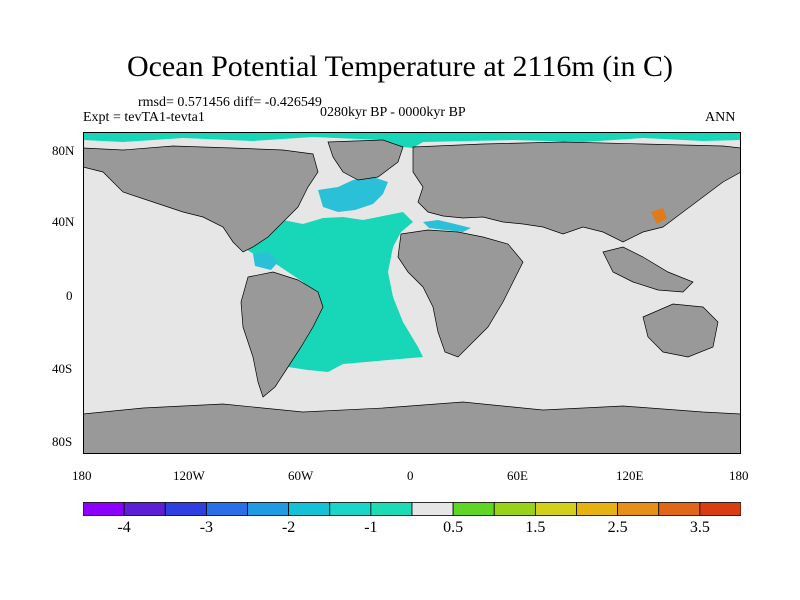  Describe the element at coordinates (617, 527) in the screenshot. I see `colorbar-label: 2.5` at that location.